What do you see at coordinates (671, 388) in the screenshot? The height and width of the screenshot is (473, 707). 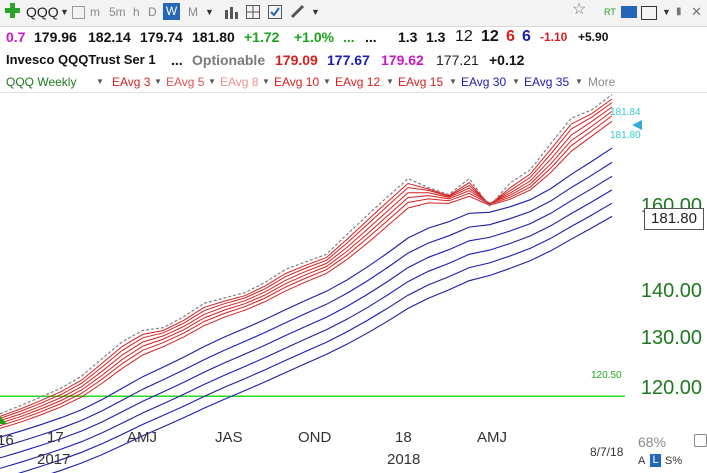 I see `y-axis-label: 120.00` at bounding box center [671, 388].